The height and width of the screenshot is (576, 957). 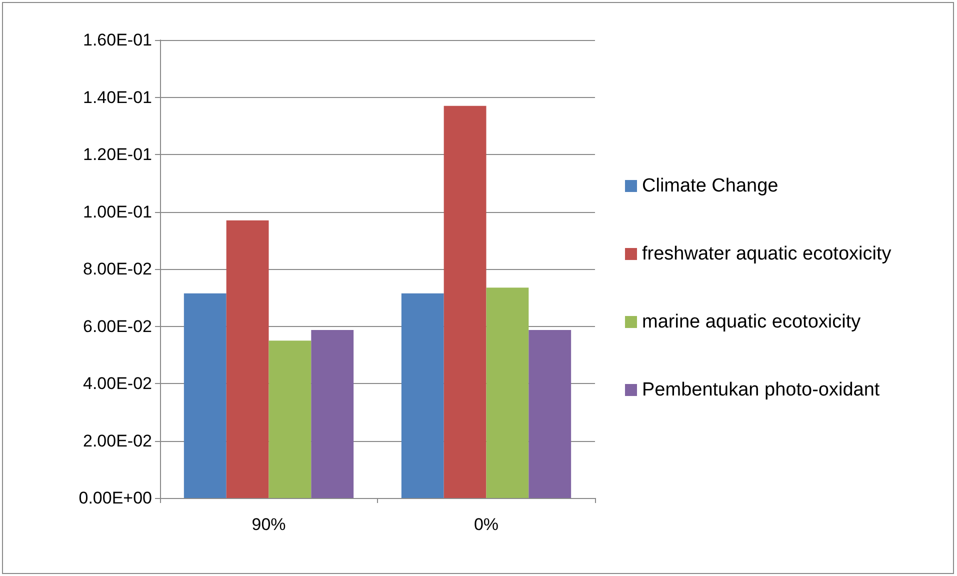 I want to click on y-tick-label: 0.00E+00, so click(x=115, y=498).